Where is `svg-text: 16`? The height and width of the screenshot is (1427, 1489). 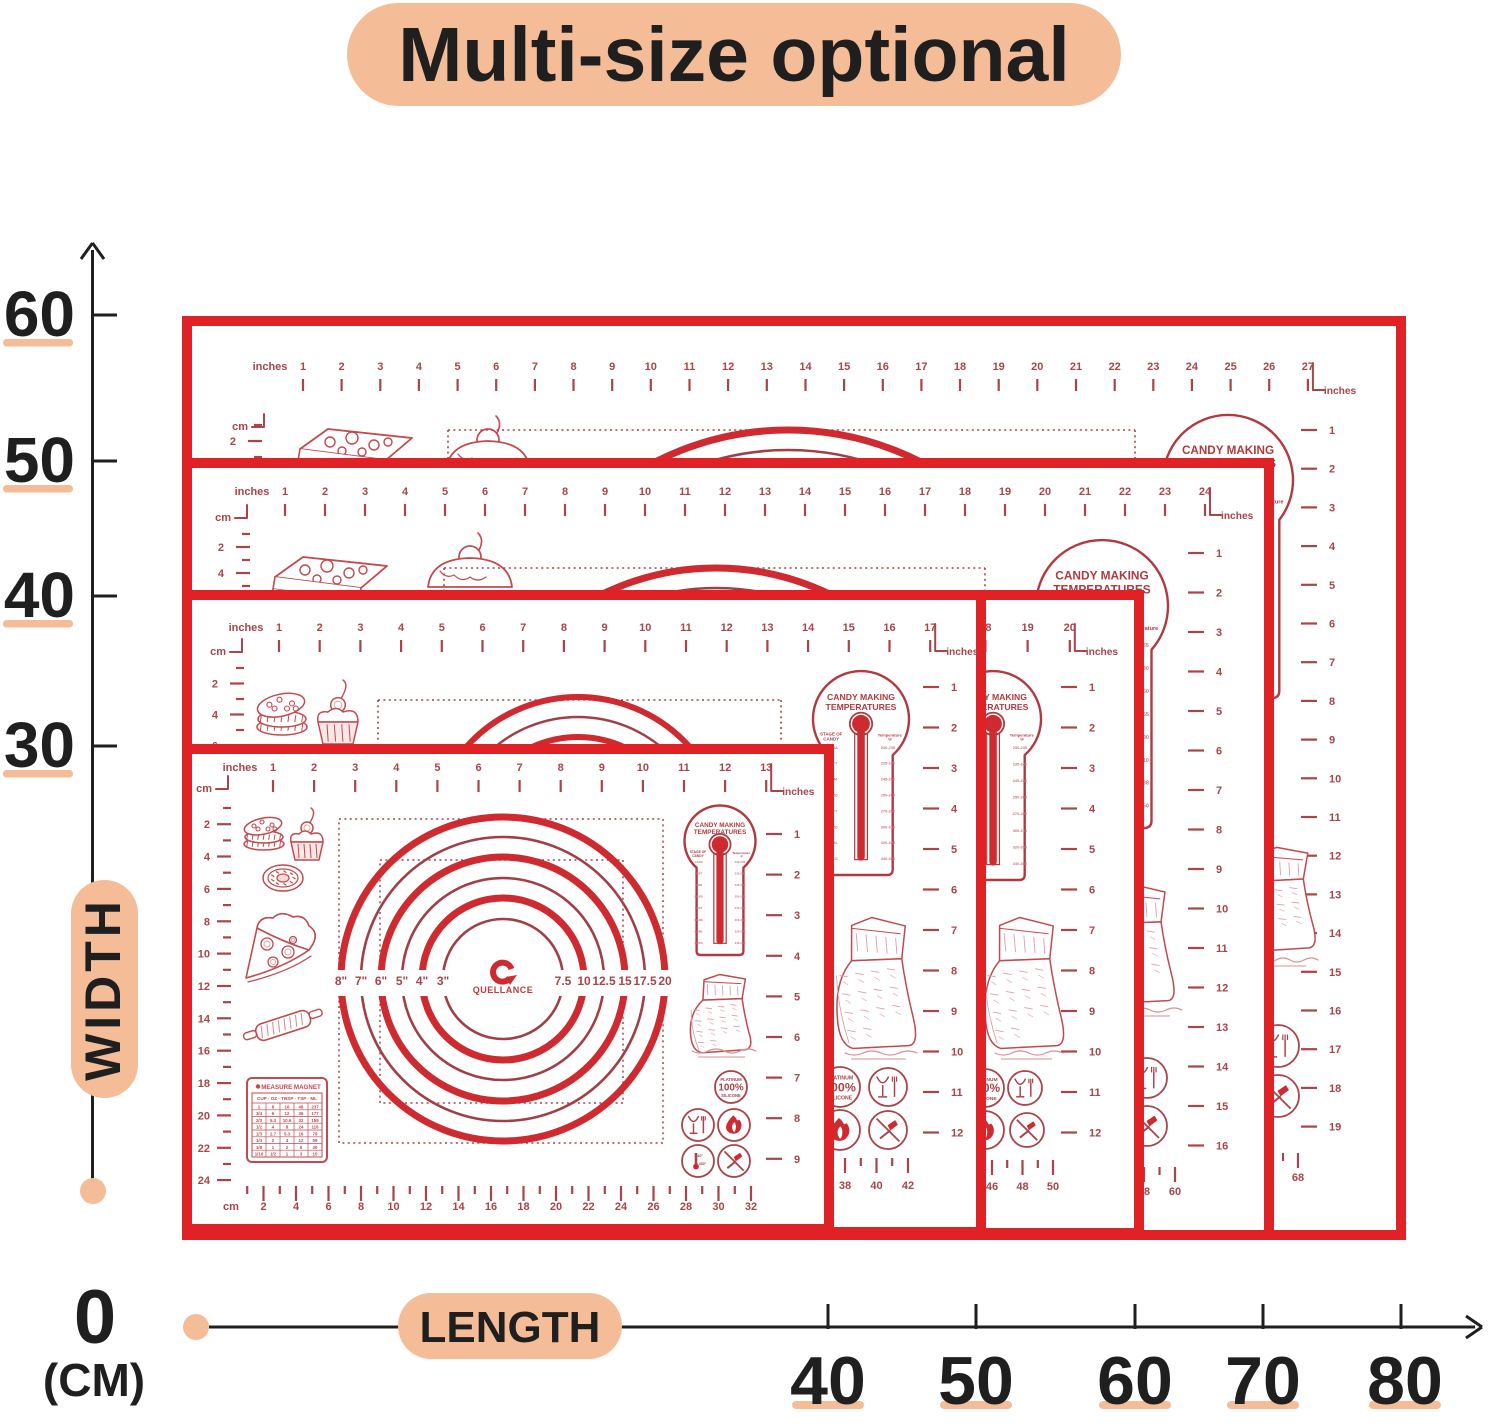 svg-text: 16 is located at coordinates (883, 367).